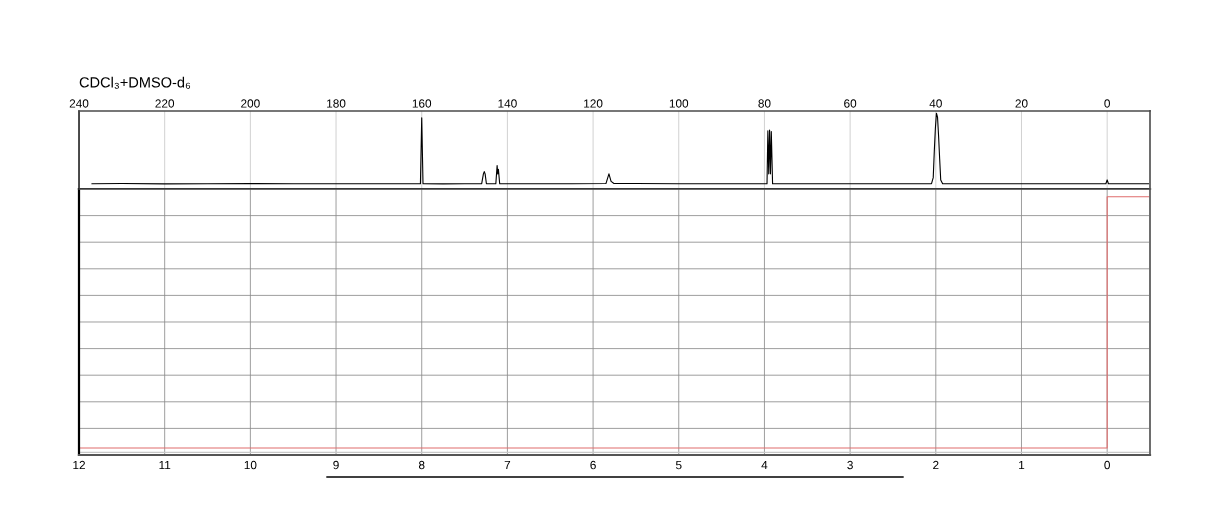 This screenshot has height=528, width=1224. I want to click on x-tick-label: 11, so click(165, 465).